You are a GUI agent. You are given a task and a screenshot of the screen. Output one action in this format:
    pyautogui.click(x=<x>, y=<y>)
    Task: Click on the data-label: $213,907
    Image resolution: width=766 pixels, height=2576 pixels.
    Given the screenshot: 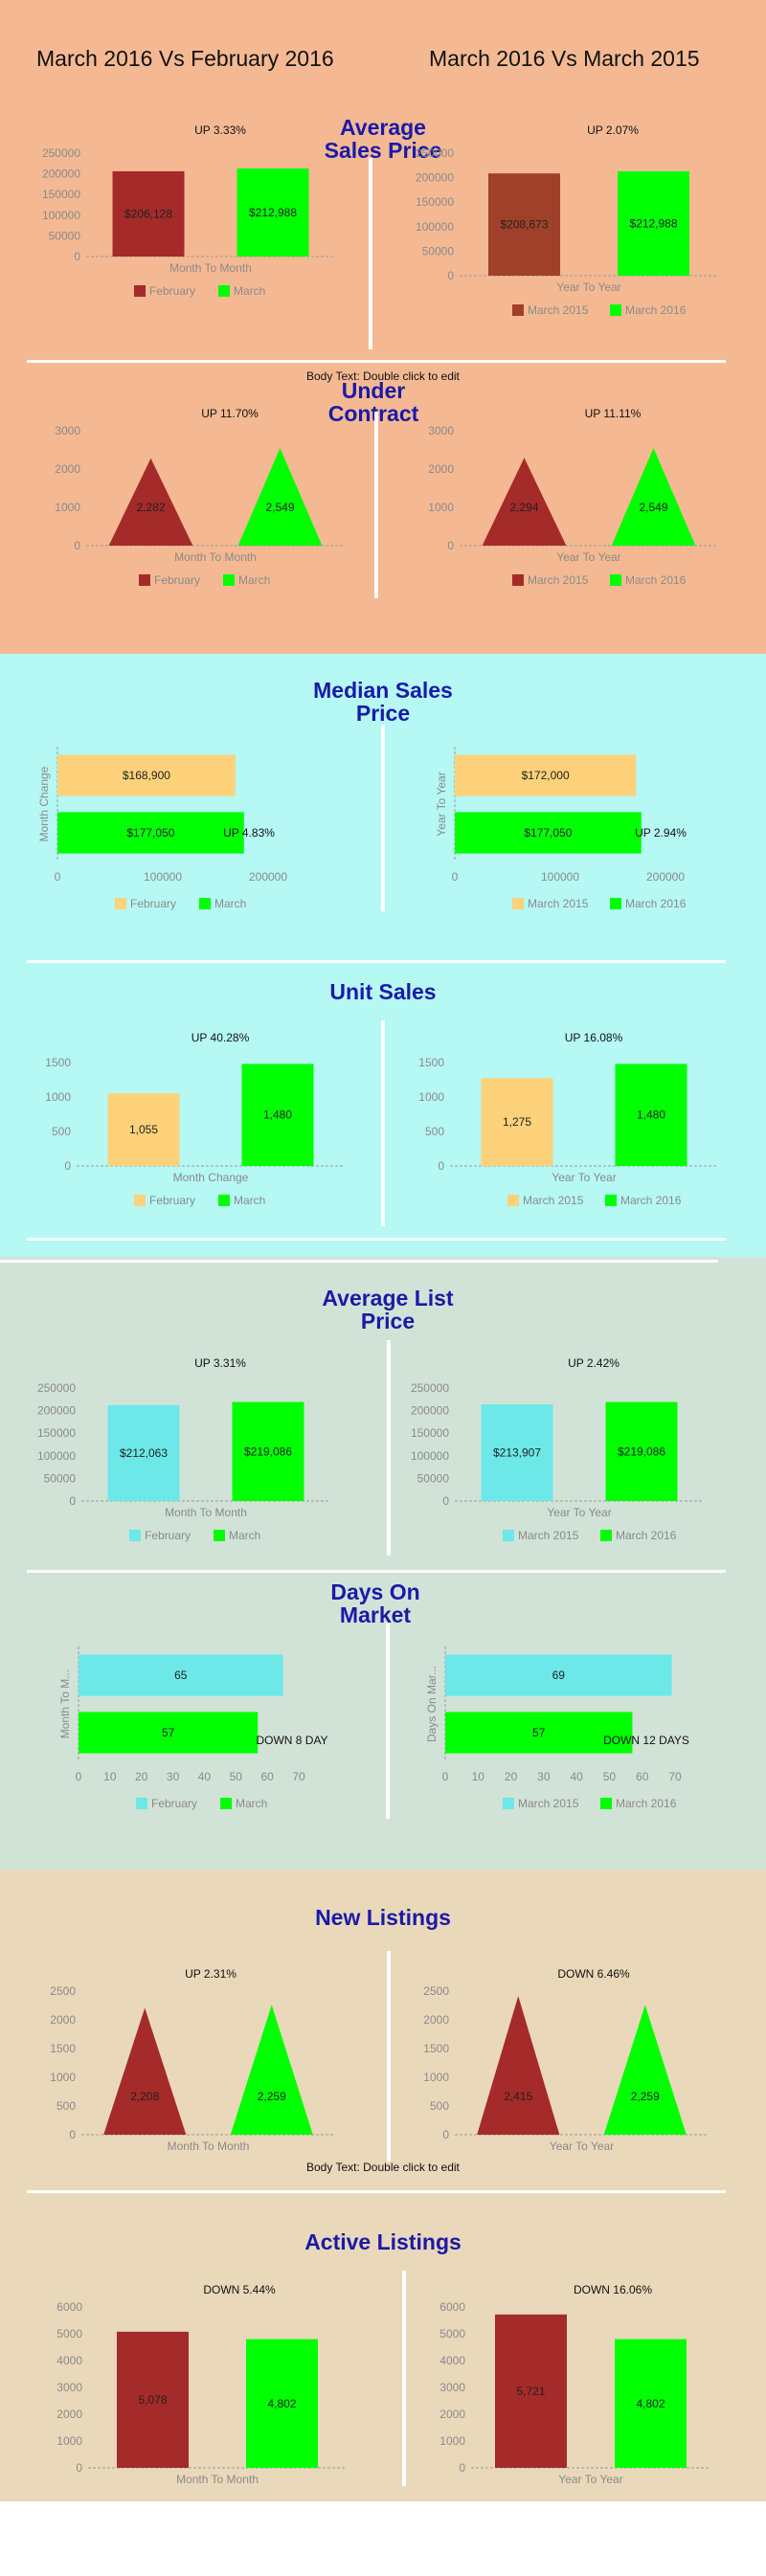 What is the action you would take?
    pyautogui.click(x=517, y=1453)
    